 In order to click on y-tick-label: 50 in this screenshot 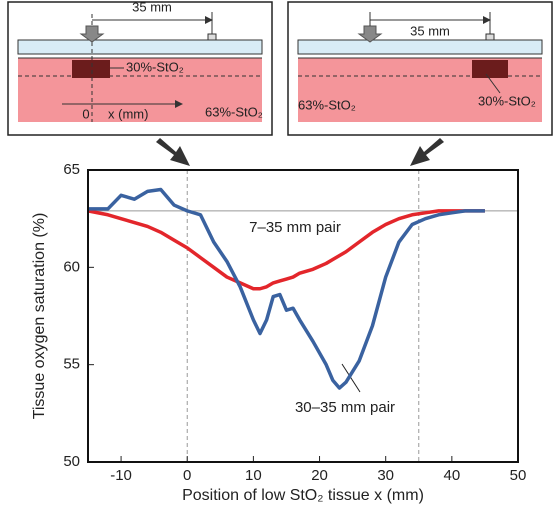, I will do `click(71, 461)`.